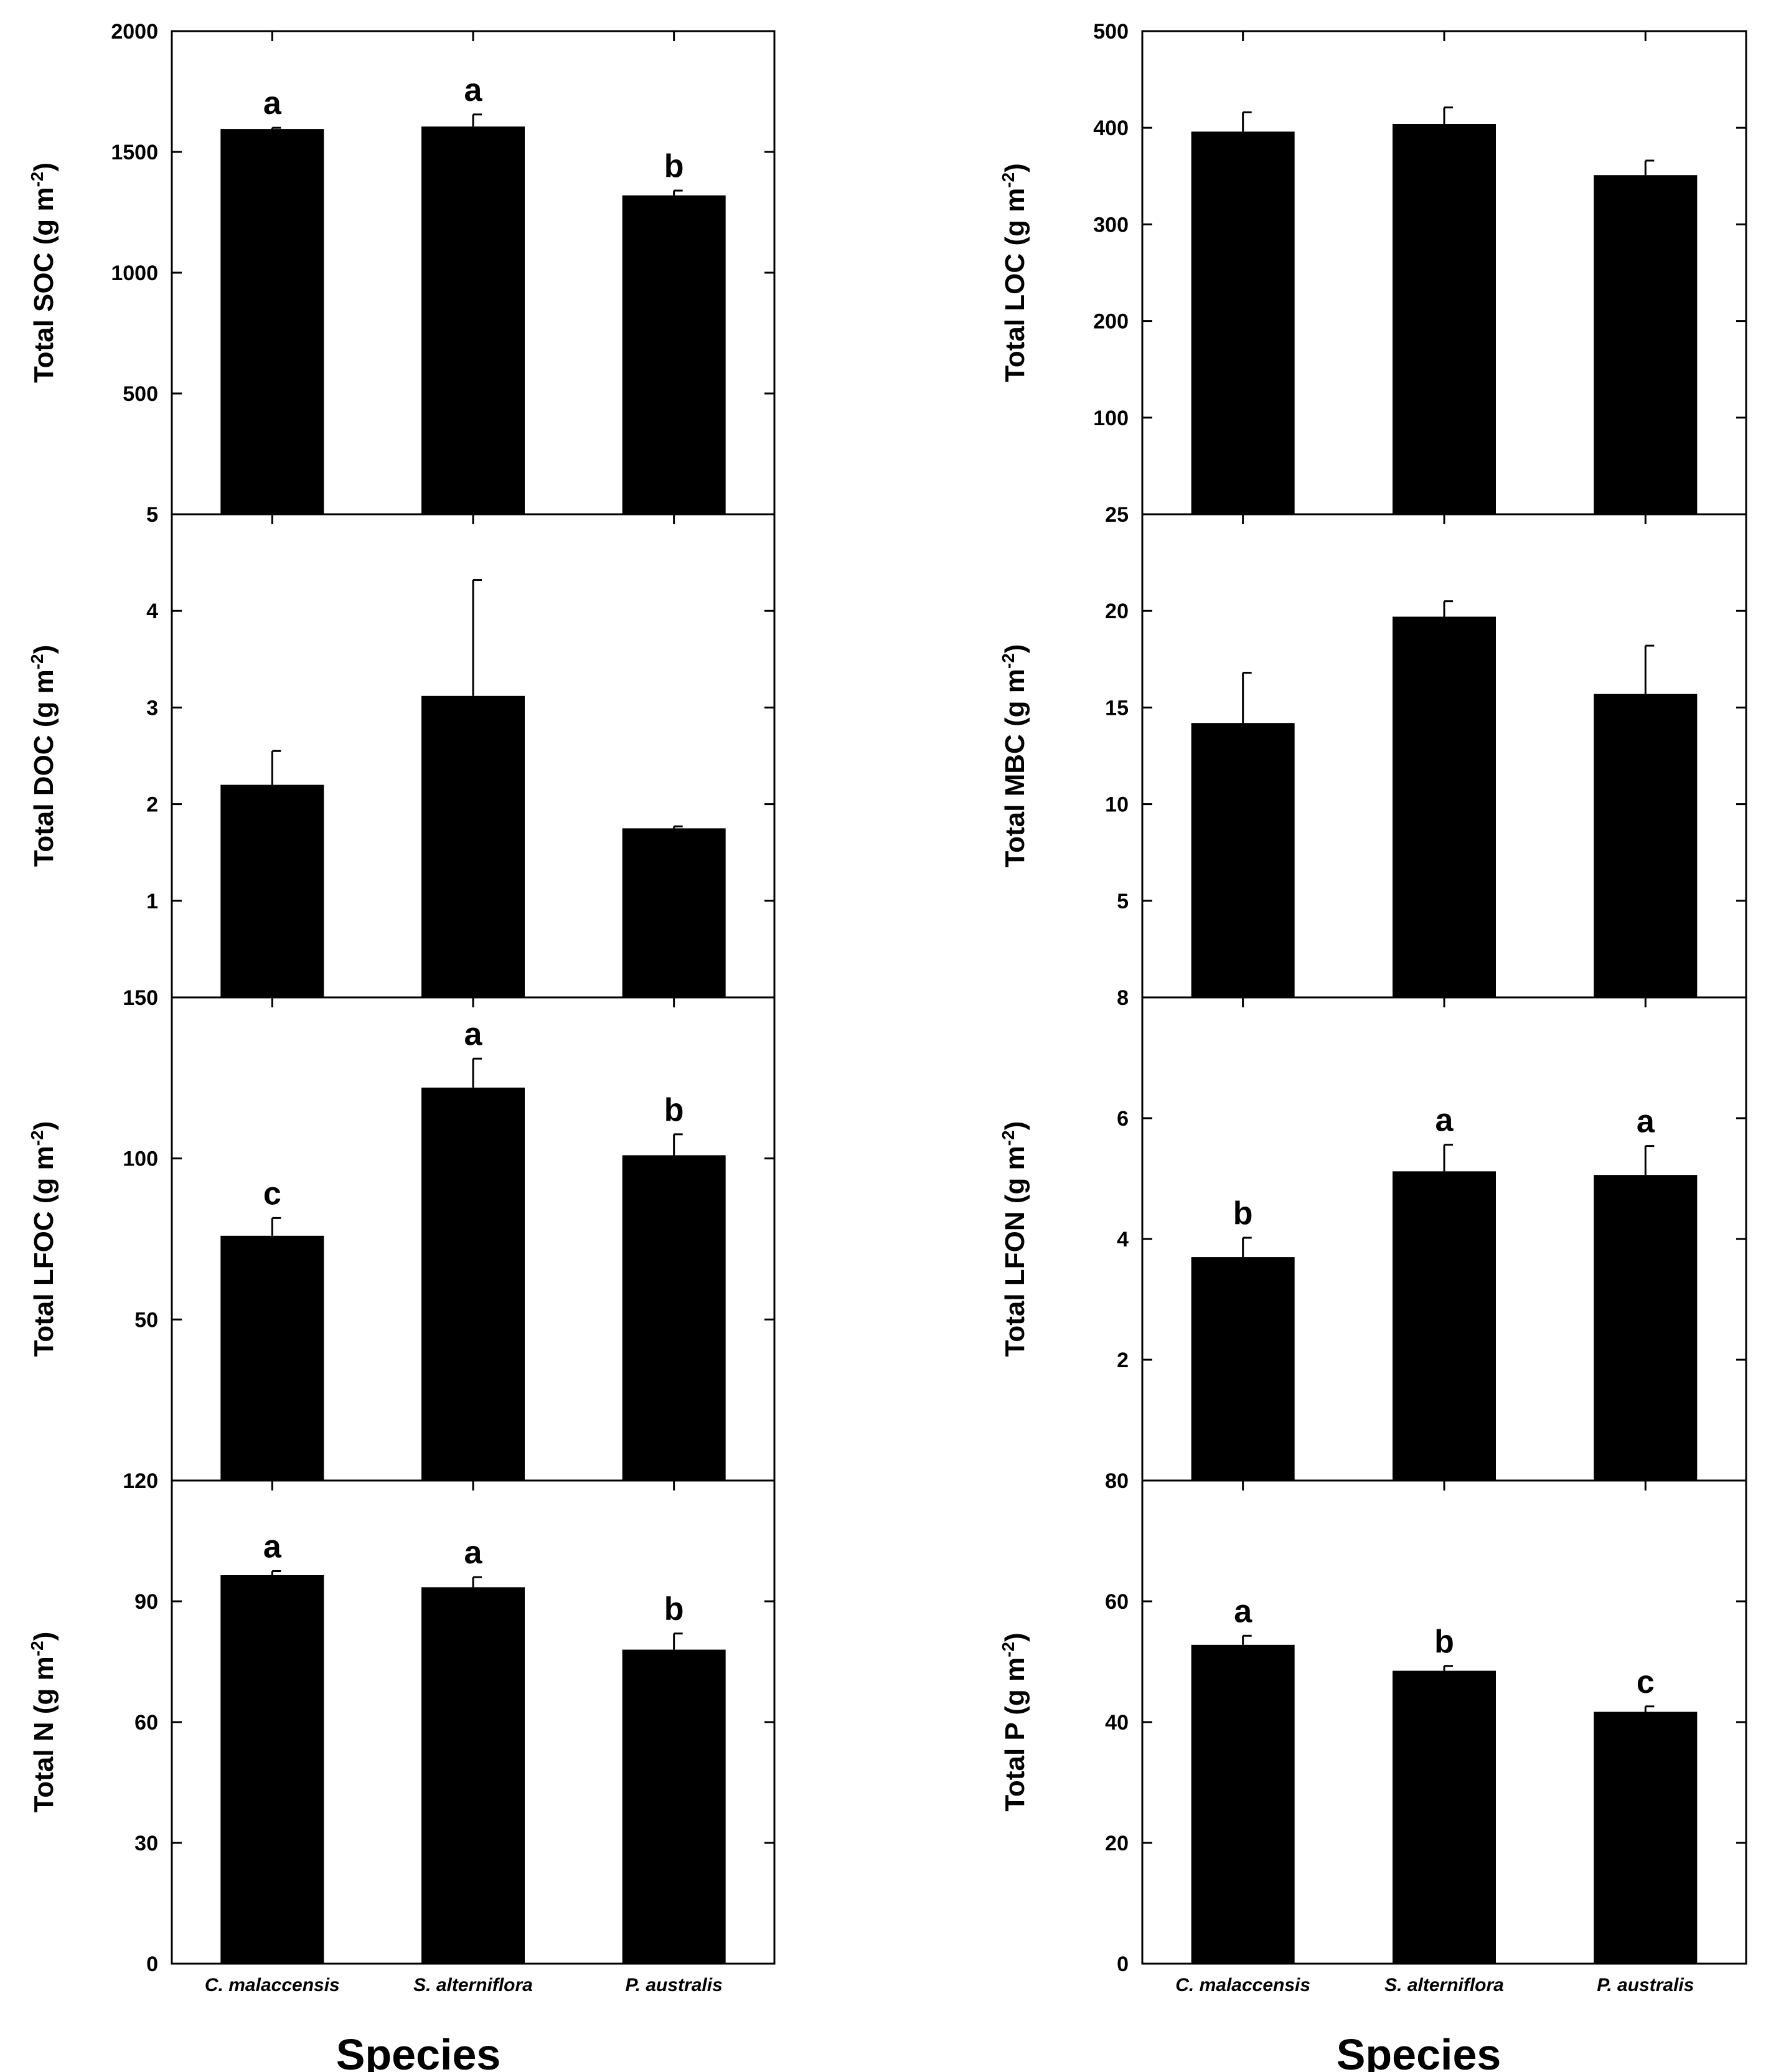 The width and height of the screenshot is (1776, 2072). I want to click on ytick-label: 1500, so click(134, 152).